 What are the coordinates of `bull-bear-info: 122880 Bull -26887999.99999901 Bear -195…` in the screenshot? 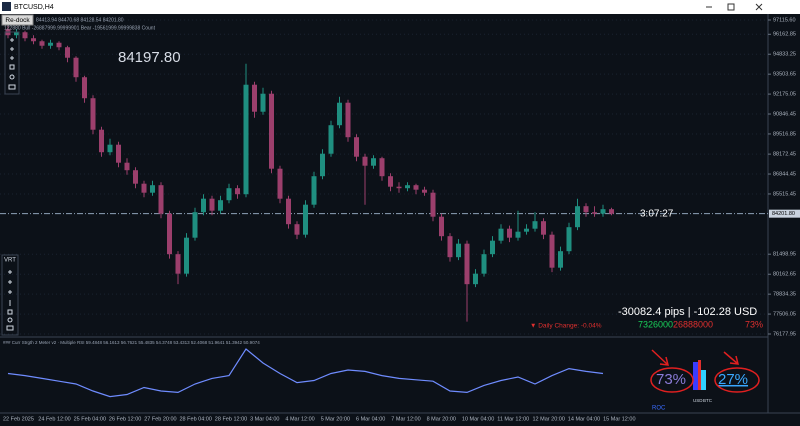 It's located at (80, 28).